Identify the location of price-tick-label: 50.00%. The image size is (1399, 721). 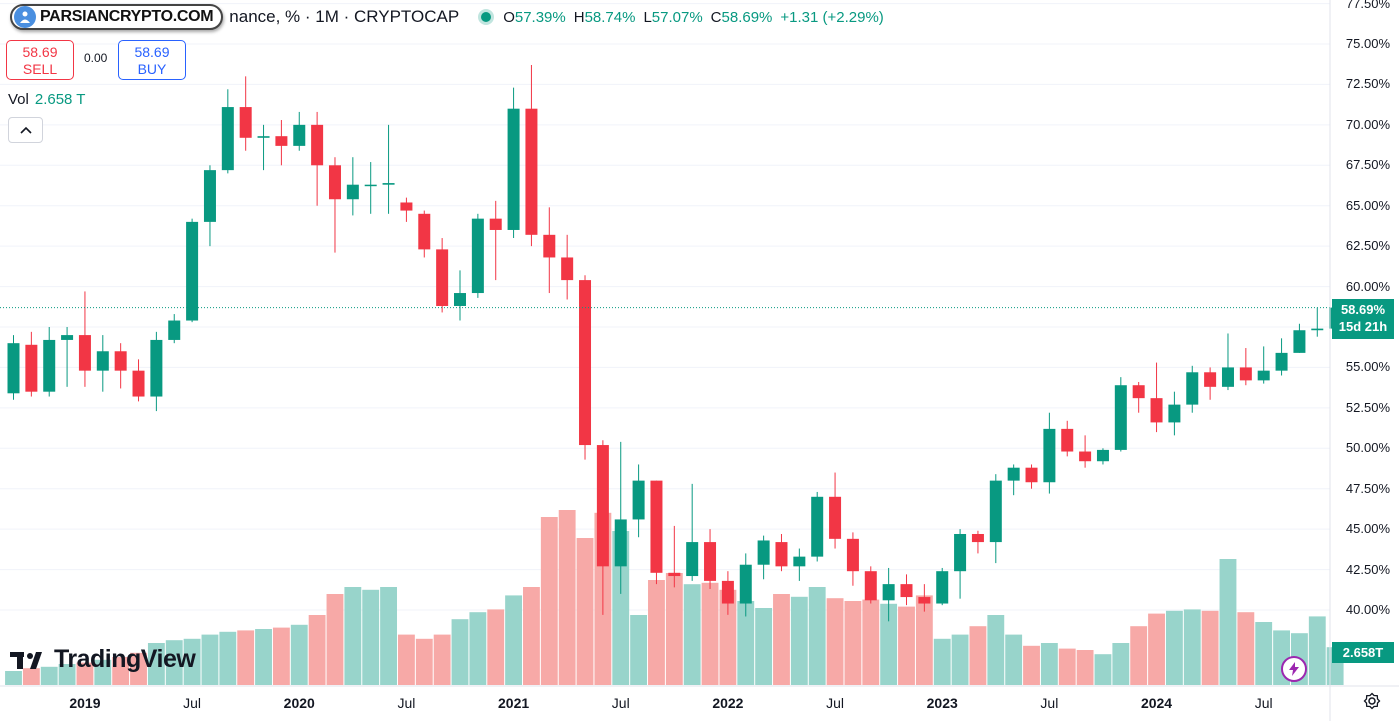
(1367, 448).